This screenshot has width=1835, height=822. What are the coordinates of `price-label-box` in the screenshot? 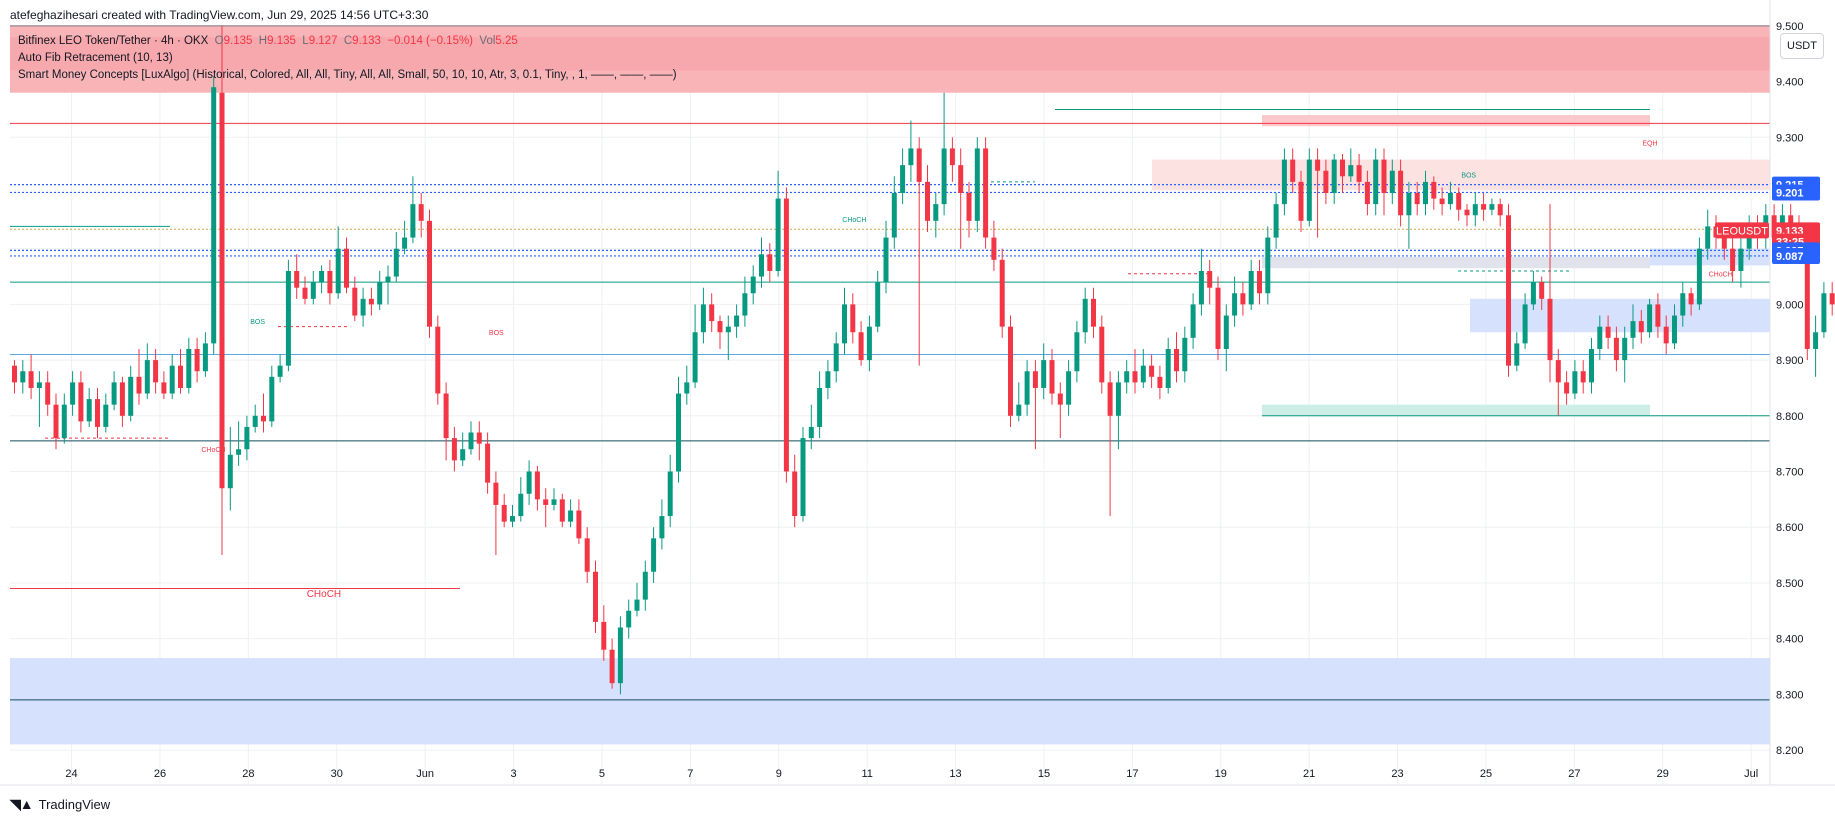 It's located at (1796, 192).